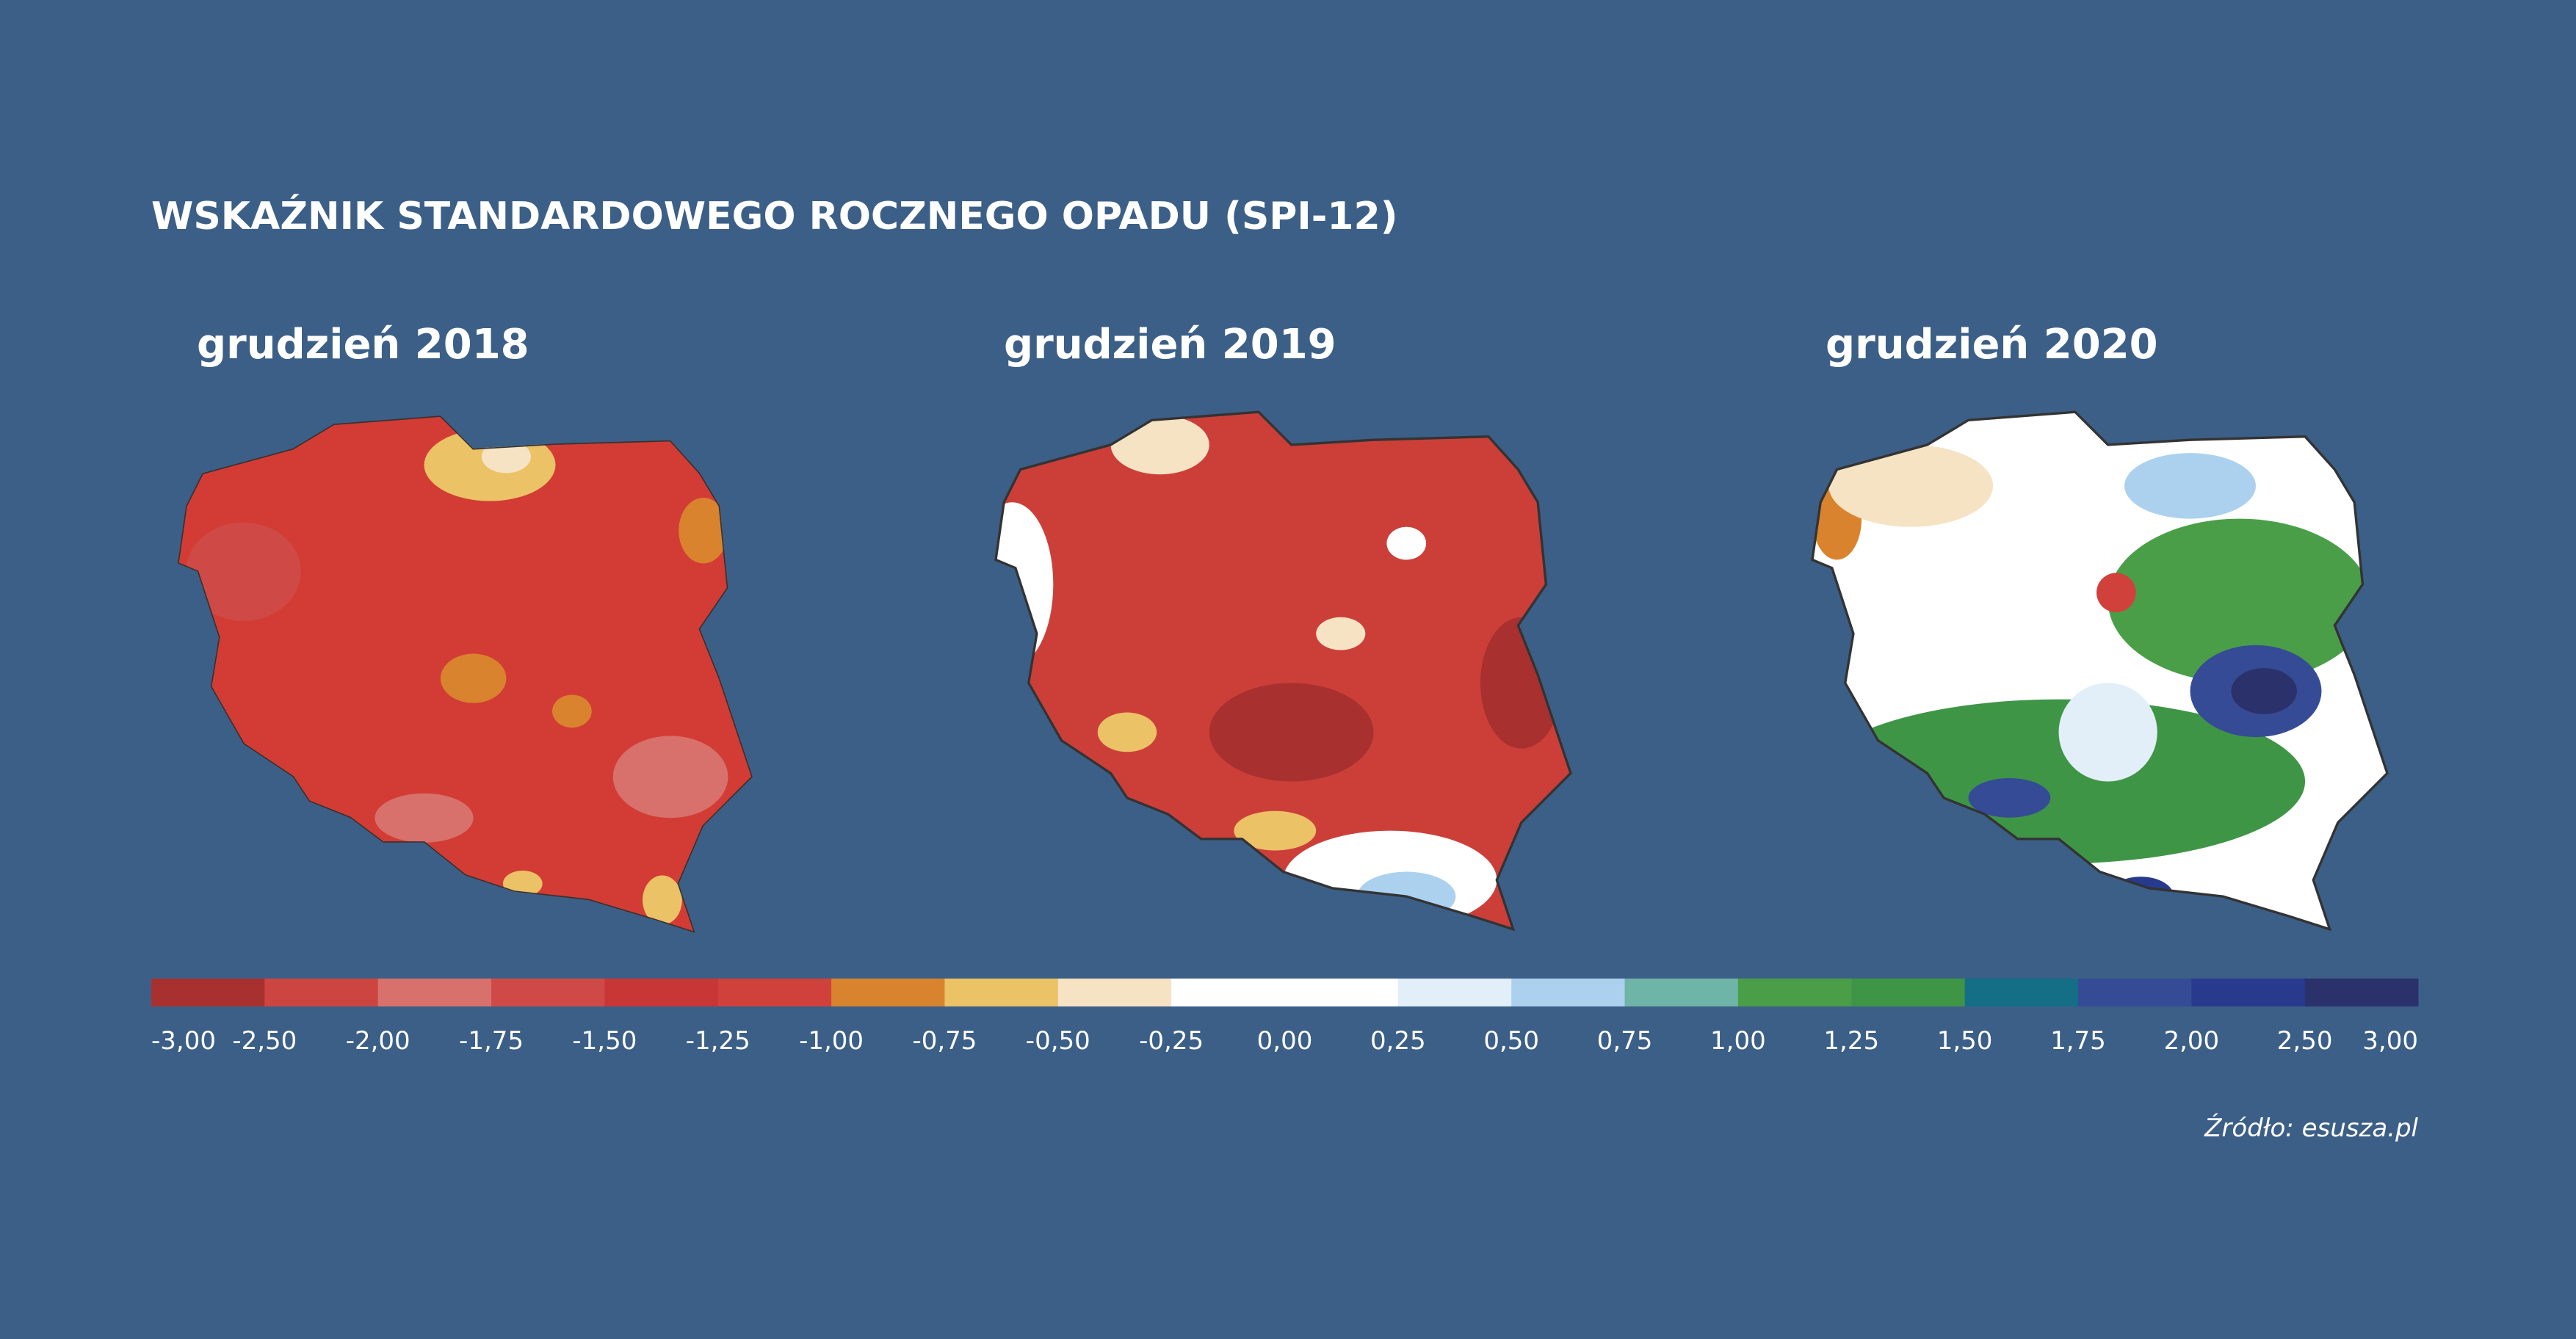  What do you see at coordinates (2078, 1041) in the screenshot?
I see `legend-label: 1,75` at bounding box center [2078, 1041].